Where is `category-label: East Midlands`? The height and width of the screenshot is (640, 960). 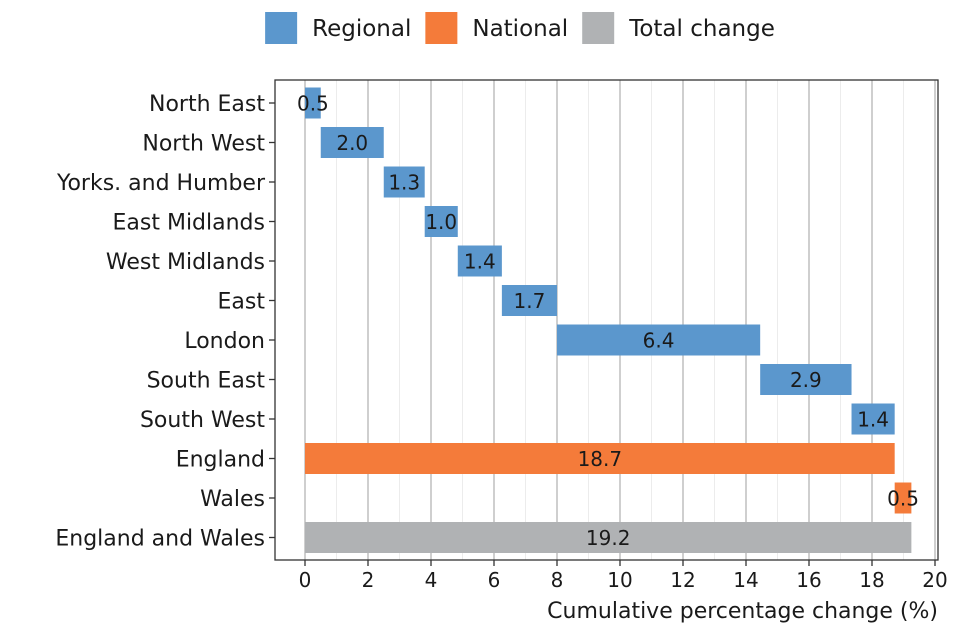
category-label: East Midlands is located at coordinates (189, 223).